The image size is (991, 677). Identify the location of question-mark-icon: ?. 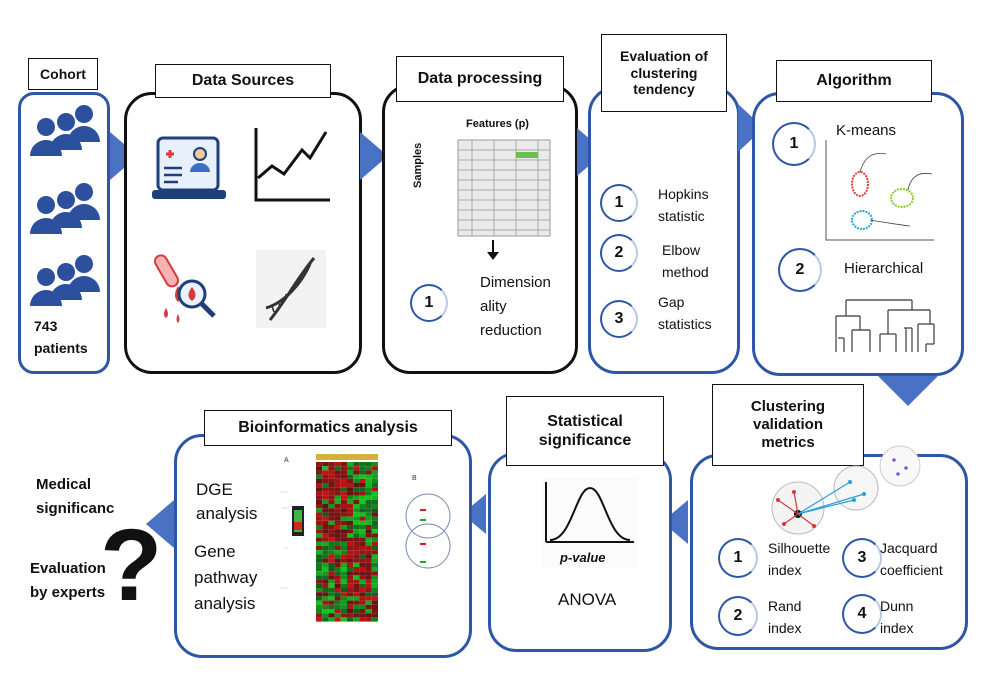
(131, 565).